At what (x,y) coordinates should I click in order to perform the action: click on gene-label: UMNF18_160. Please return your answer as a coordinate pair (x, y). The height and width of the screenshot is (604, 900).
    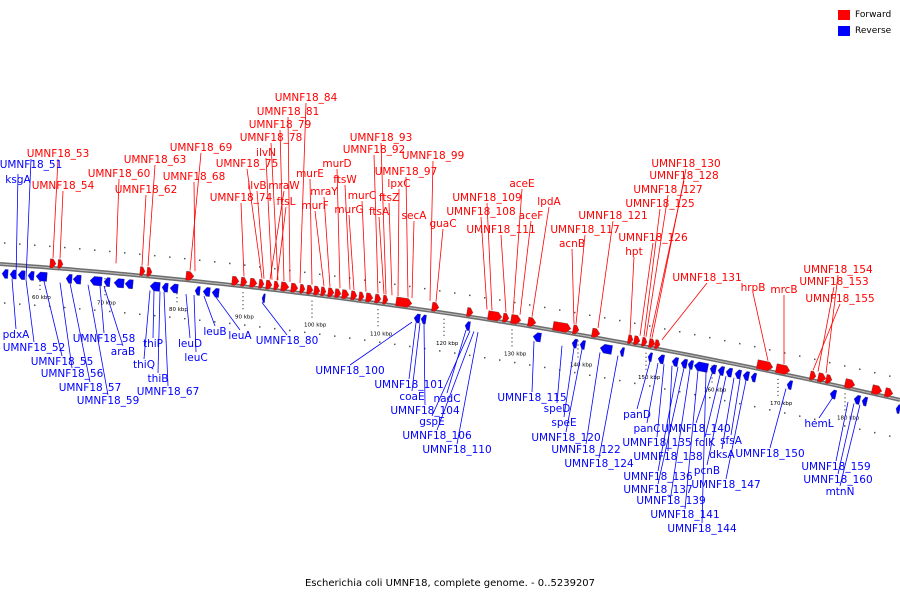
    Looking at the image, I should click on (837, 480).